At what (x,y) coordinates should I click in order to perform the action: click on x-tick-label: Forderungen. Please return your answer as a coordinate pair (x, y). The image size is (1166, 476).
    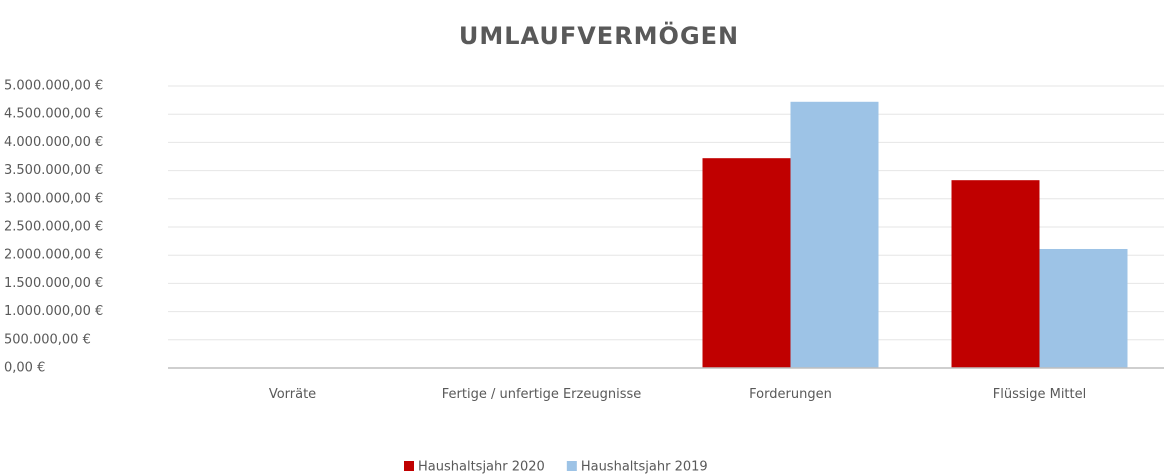
    Looking at the image, I should click on (790, 394).